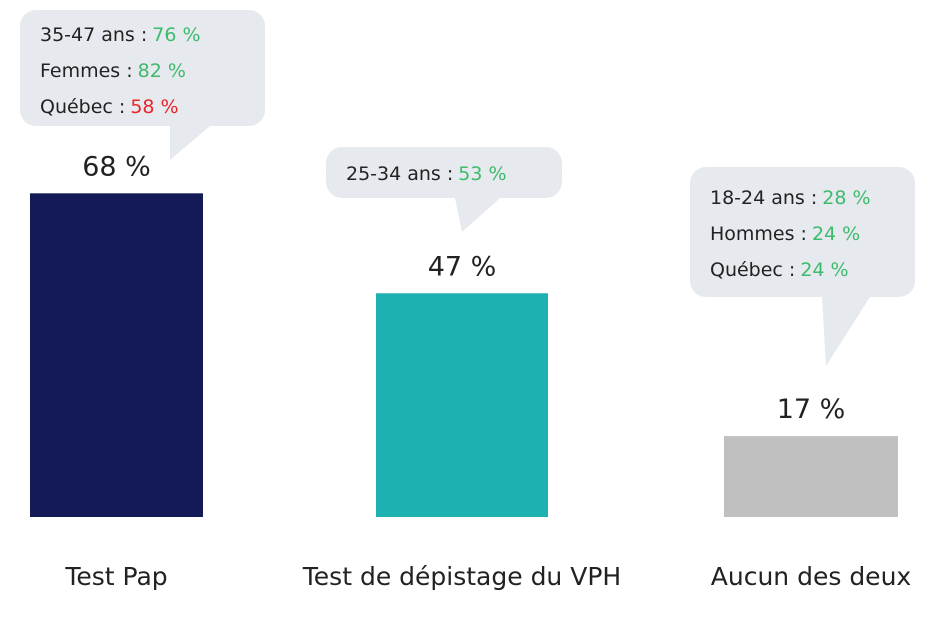  I want to click on callout-line: Femmes :82 %, so click(113, 71).